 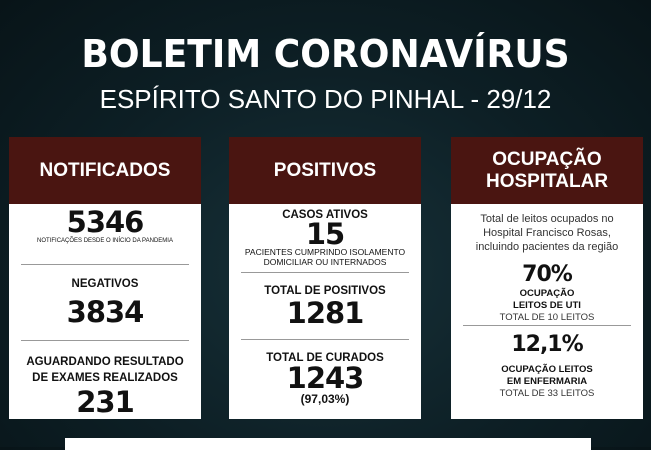 What do you see at coordinates (105, 402) in the screenshot?
I see `aguardando-value: 231` at bounding box center [105, 402].